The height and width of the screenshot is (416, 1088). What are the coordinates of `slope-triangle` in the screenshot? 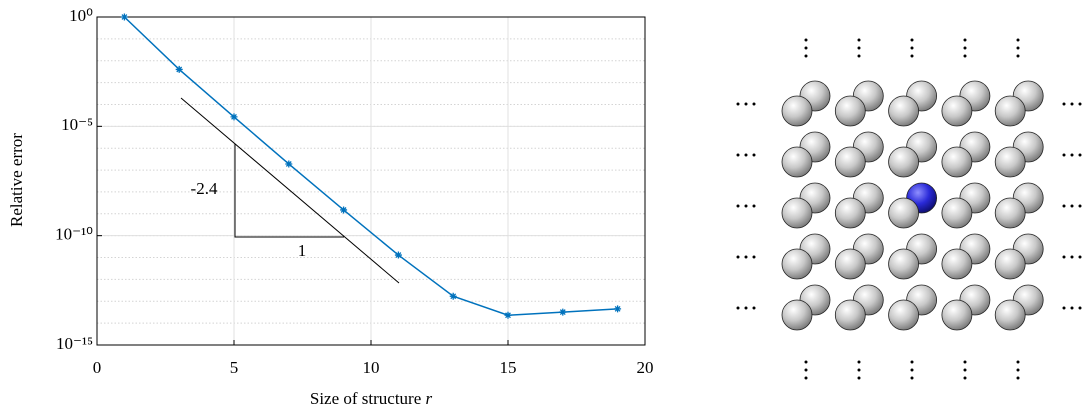 It's located at (289, 191).